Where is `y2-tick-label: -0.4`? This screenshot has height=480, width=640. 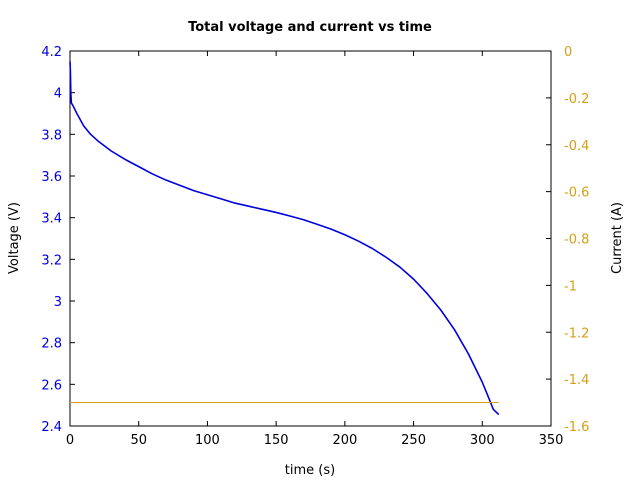
y2-tick-label: -0.4 is located at coordinates (576, 146).